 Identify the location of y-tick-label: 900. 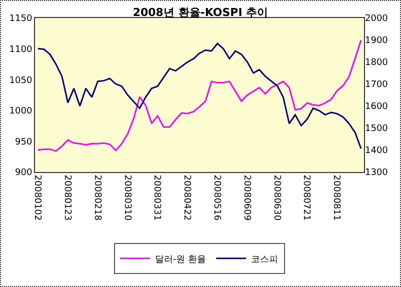
(23, 173).